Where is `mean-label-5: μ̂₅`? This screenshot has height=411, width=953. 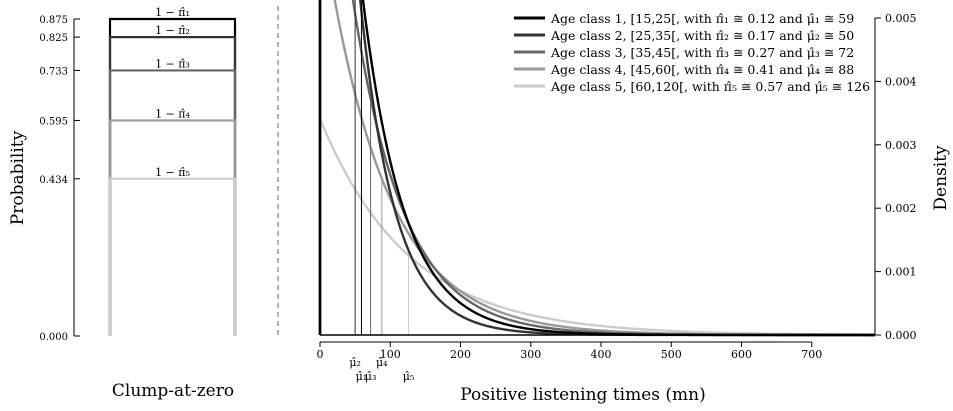 mean-label-5: μ̂₅ is located at coordinates (409, 376).